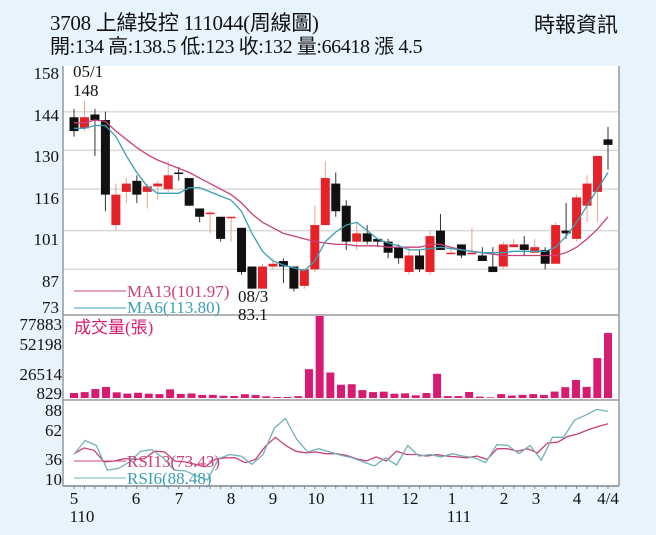  Describe the element at coordinates (179, 498) in the screenshot. I see `x-label-7: 7` at that location.